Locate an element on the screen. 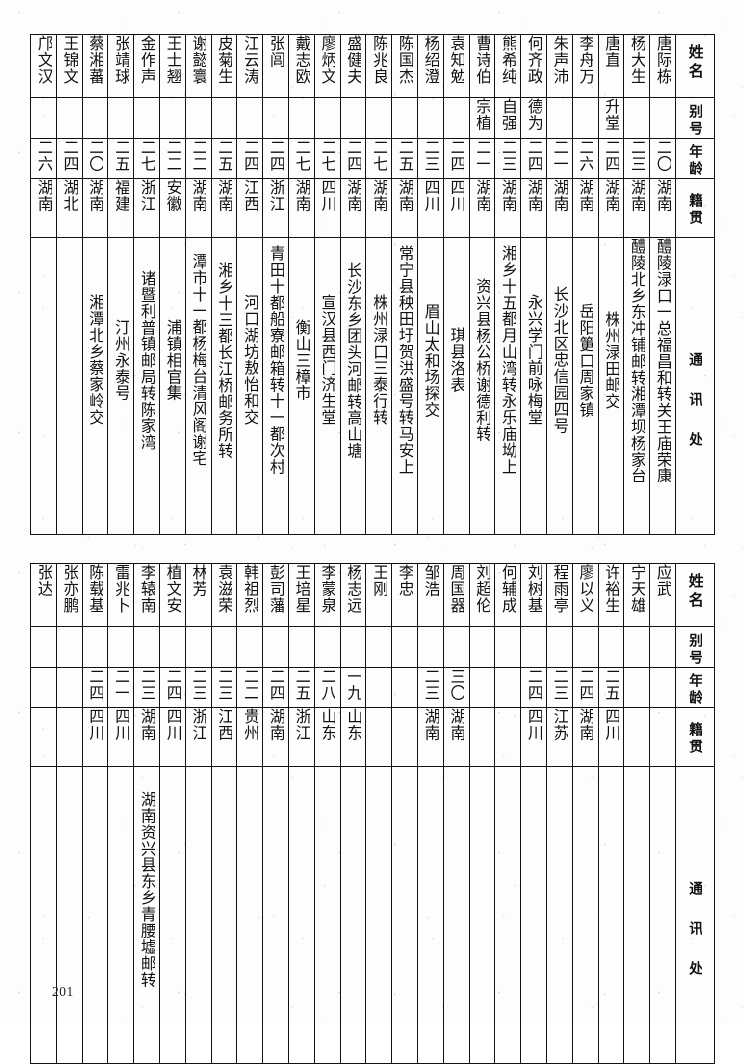 The image size is (744, 1064). cell-name: 唐直 is located at coordinates (611, 66).